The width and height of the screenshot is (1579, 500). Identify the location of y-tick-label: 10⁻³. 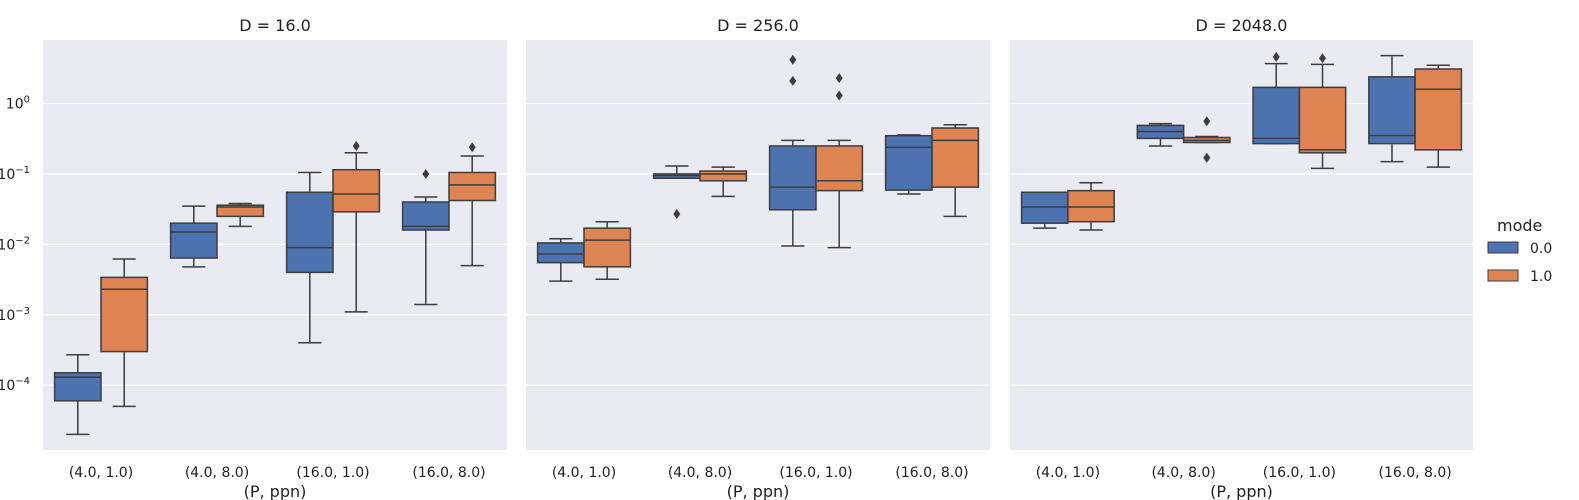
(15, 315).